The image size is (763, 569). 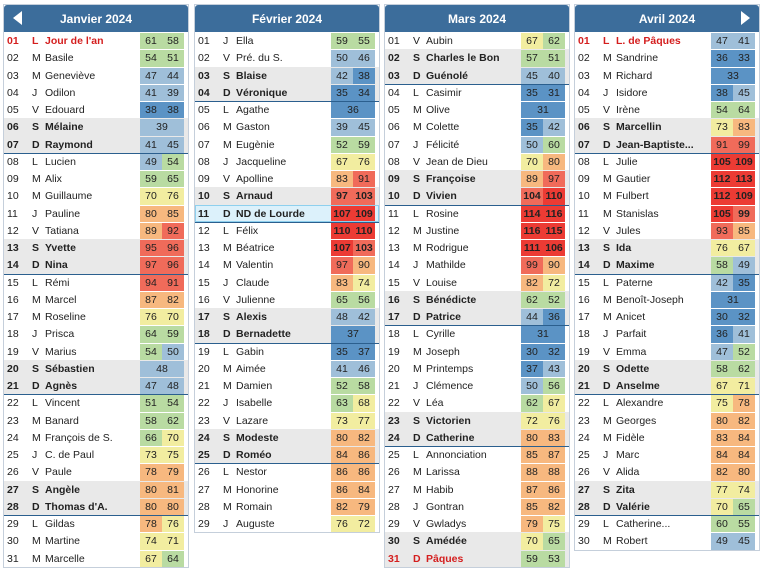 What do you see at coordinates (667, 334) in the screenshot?
I see `day-row: 18 J Parfait 36 41` at bounding box center [667, 334].